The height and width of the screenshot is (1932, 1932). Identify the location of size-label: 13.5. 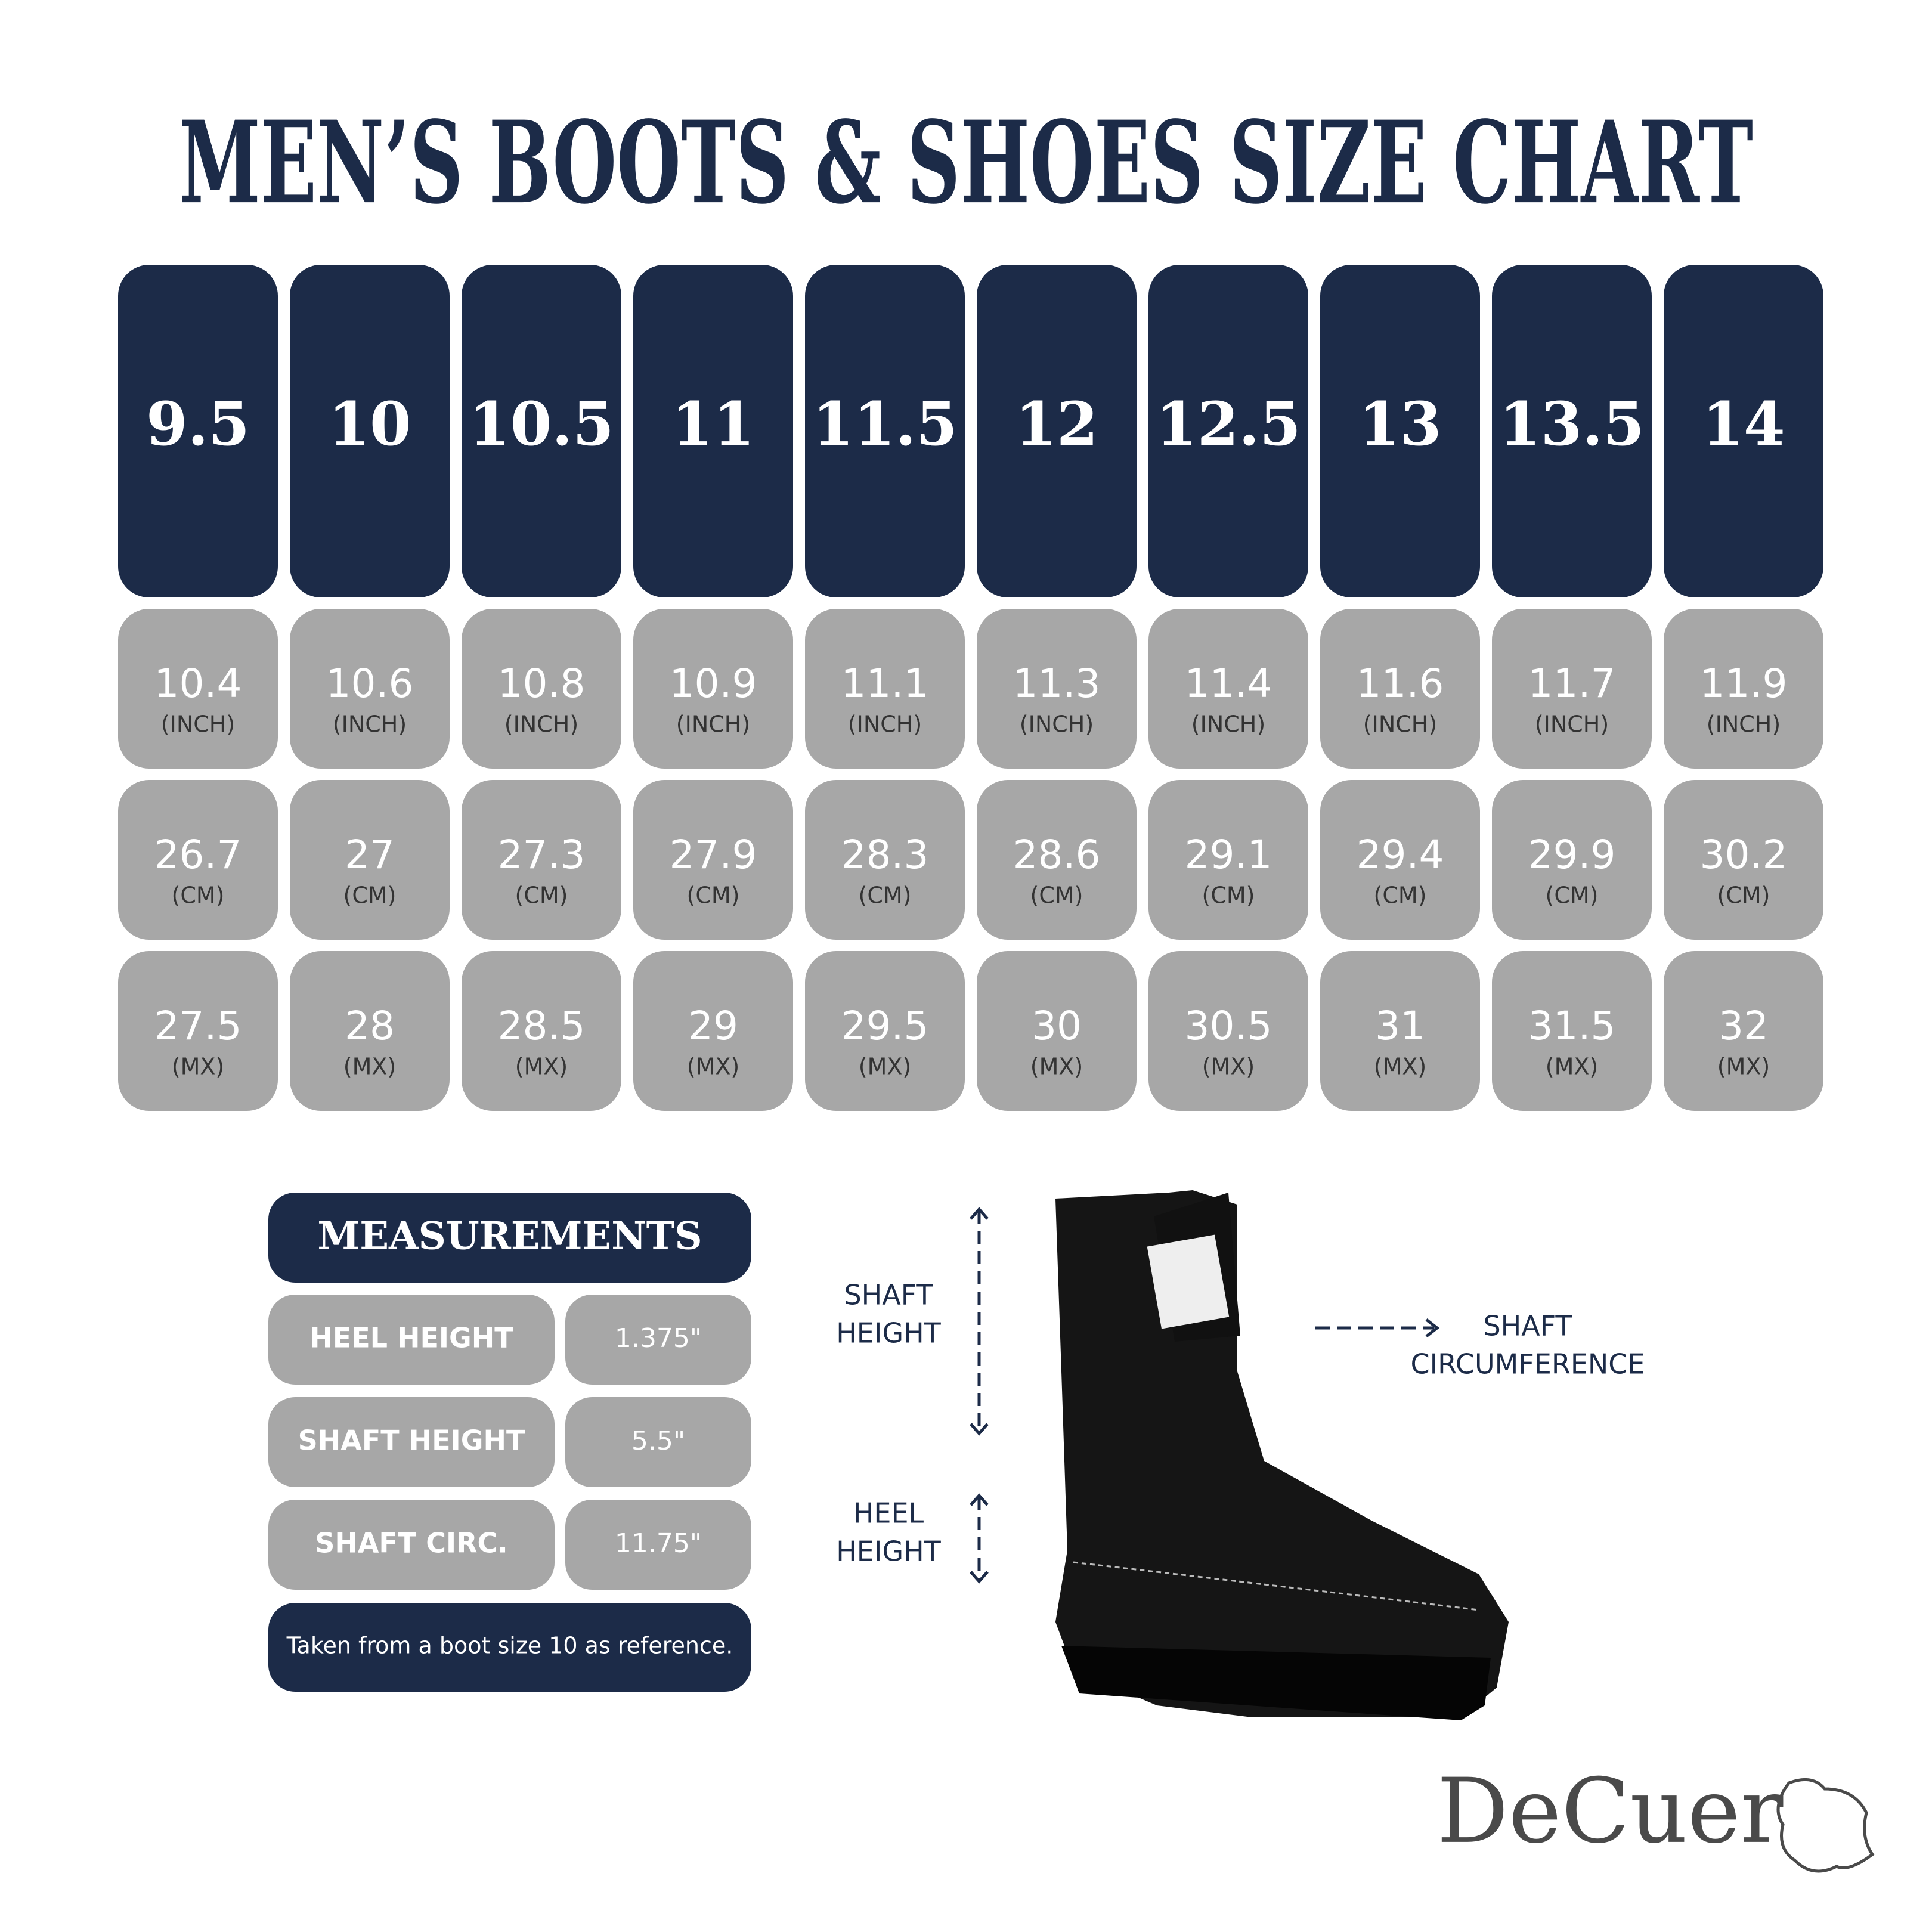
(1572, 424).